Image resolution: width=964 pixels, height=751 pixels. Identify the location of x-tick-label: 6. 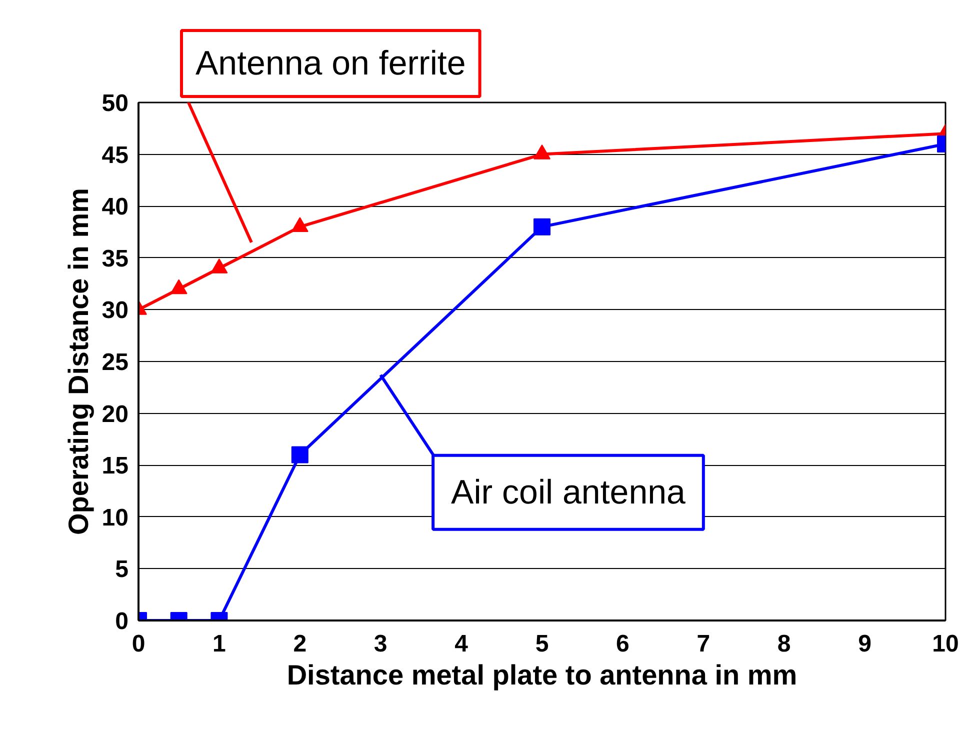
(623, 644).